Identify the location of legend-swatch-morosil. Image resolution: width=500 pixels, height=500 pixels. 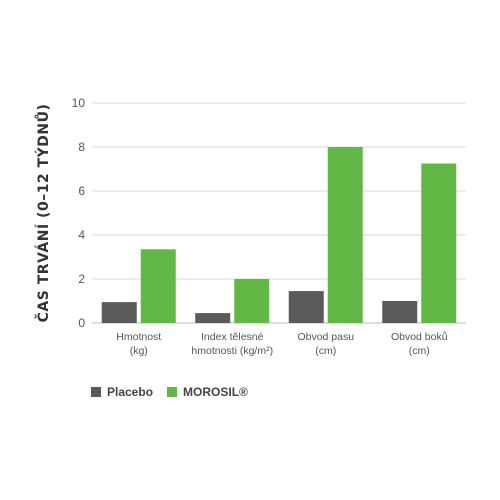
(172, 392).